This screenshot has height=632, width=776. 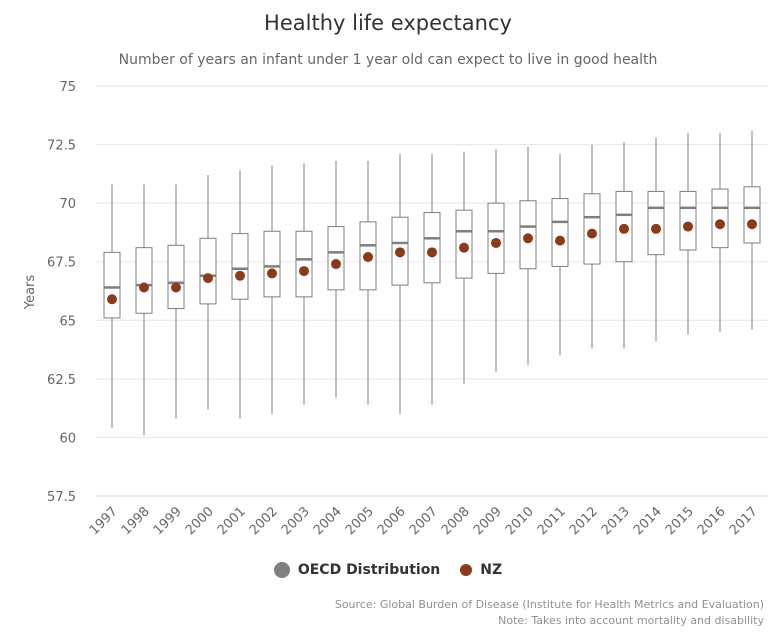 I want to click on box-2006, so click(x=400, y=283).